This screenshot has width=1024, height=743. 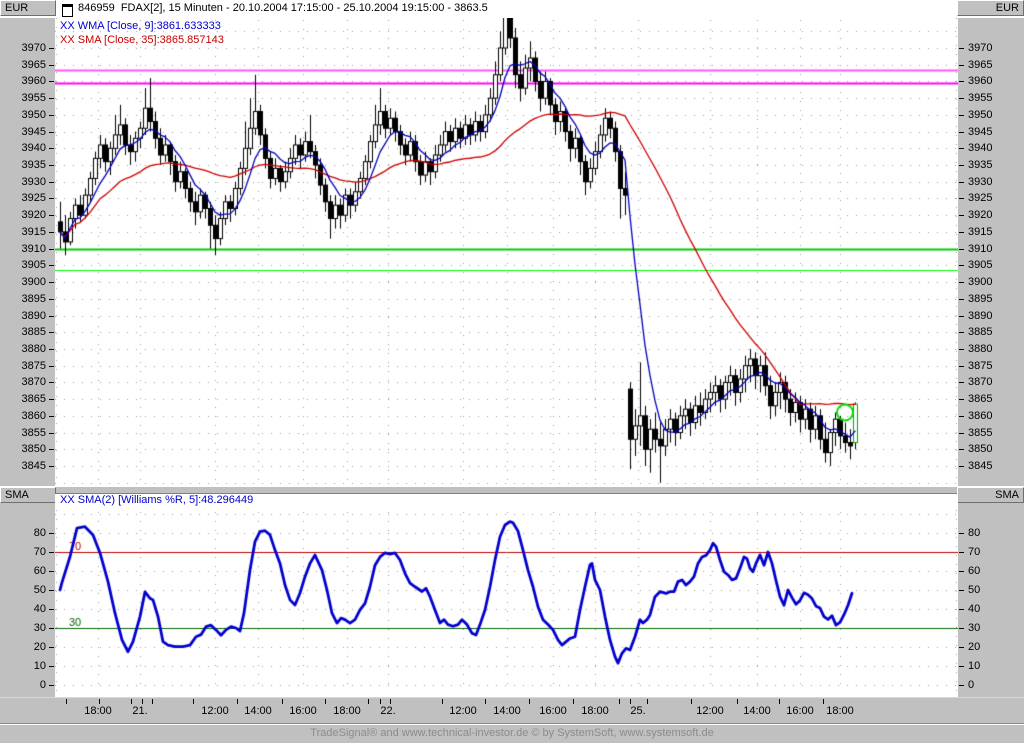 What do you see at coordinates (33, 265) in the screenshot?
I see `price-axis-label: 3905` at bounding box center [33, 265].